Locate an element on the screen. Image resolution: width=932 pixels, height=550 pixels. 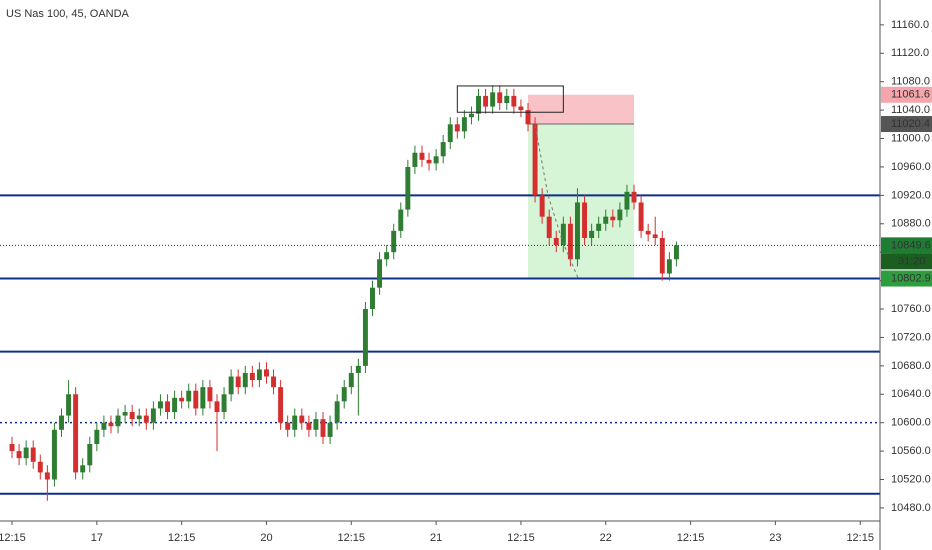
y-tick-label: 11160.0 is located at coordinates (910, 25).